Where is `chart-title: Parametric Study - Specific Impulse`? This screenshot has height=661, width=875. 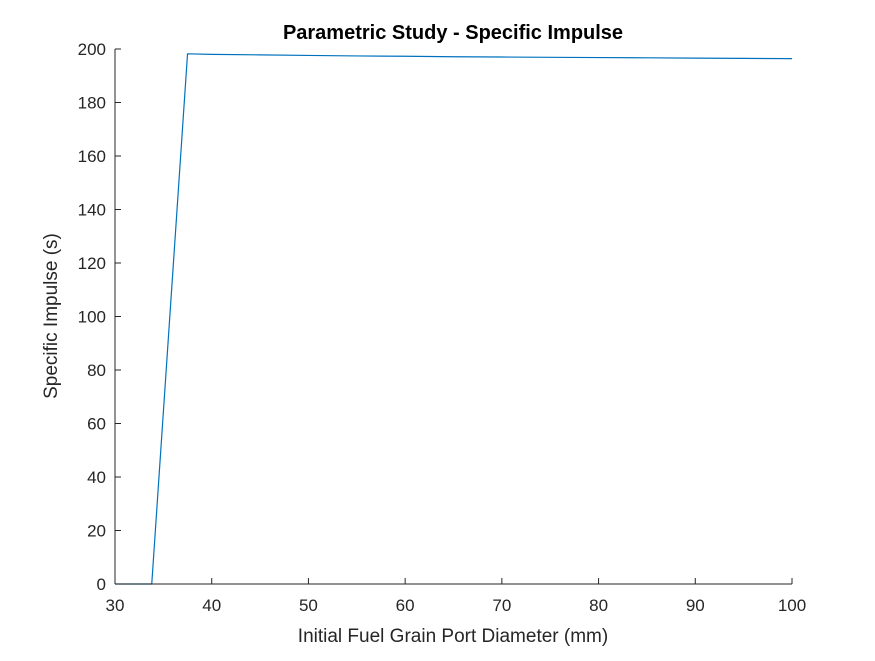 chart-title: Parametric Study - Specific Impulse is located at coordinates (453, 33).